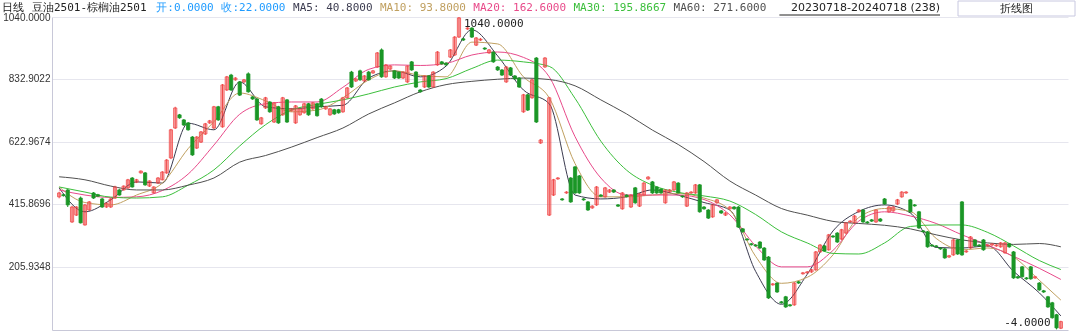 The width and height of the screenshot is (1080, 333). I want to click on y-tick-label: 622.9674, so click(29, 142).